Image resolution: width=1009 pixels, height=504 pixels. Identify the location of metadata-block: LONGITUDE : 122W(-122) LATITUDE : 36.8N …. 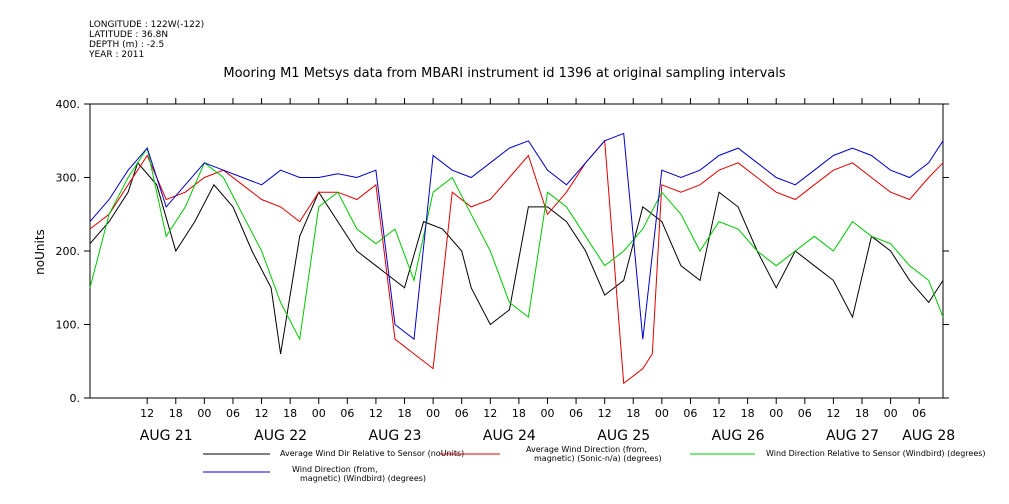
(146, 40).